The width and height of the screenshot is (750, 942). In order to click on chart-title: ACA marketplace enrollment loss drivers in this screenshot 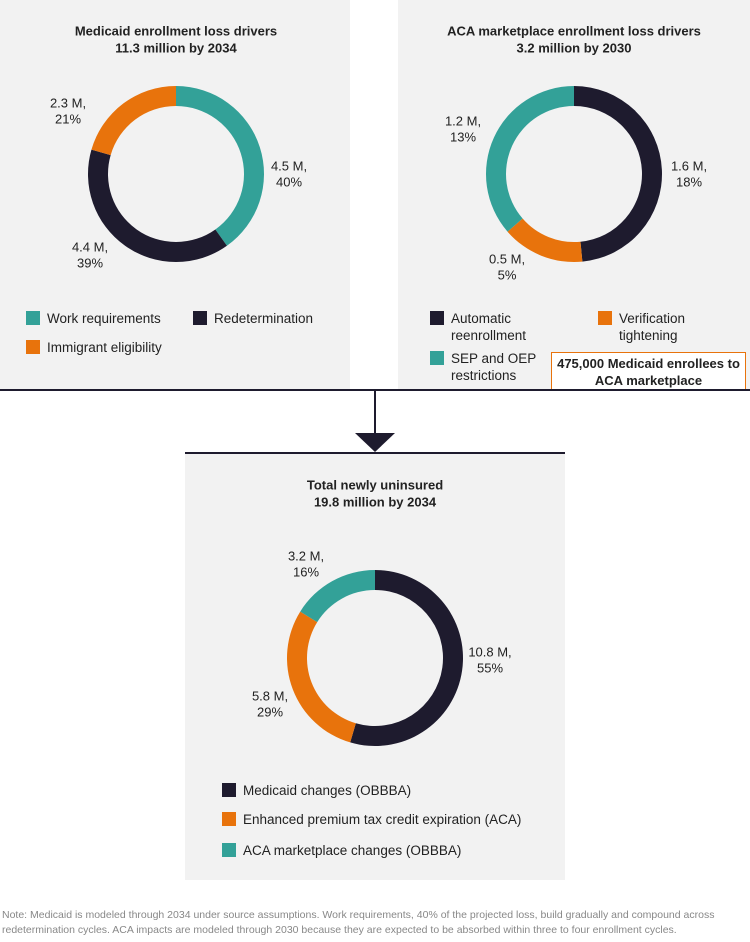, I will do `click(574, 30)`.